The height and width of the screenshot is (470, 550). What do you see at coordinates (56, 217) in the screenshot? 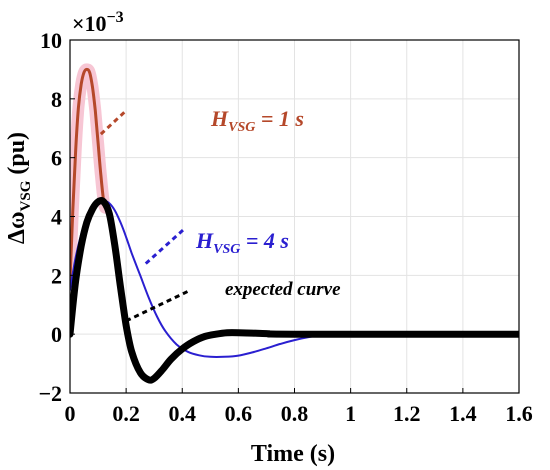
I see `y-tick-label: 4` at bounding box center [56, 217].